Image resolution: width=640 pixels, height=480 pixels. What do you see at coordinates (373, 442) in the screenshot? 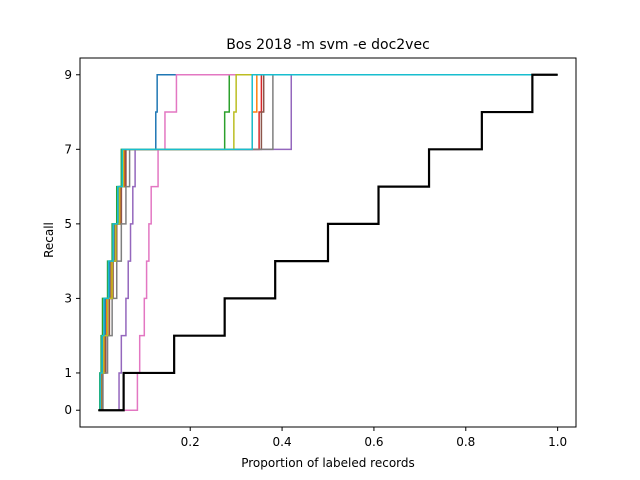
I see `x-tick-label: 0.6` at bounding box center [373, 442].